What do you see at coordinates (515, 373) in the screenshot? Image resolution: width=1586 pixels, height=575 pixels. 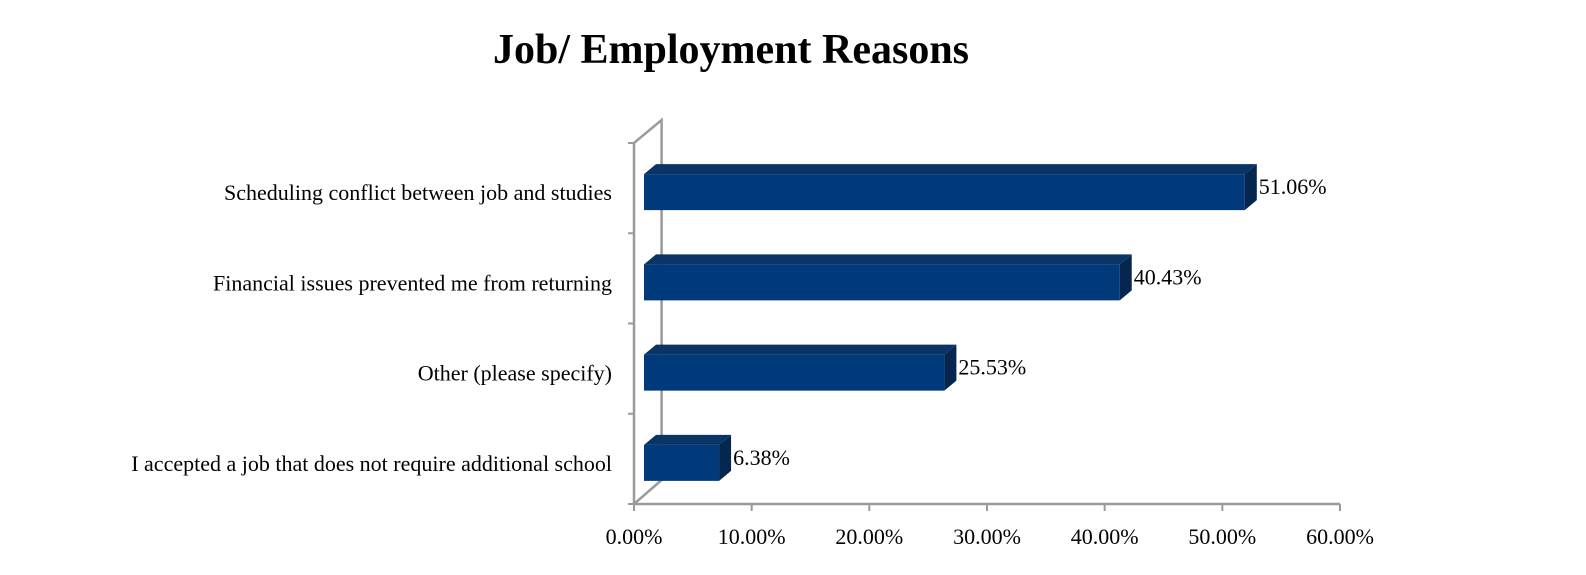 I see `category-label: Other (please specify)` at bounding box center [515, 373].